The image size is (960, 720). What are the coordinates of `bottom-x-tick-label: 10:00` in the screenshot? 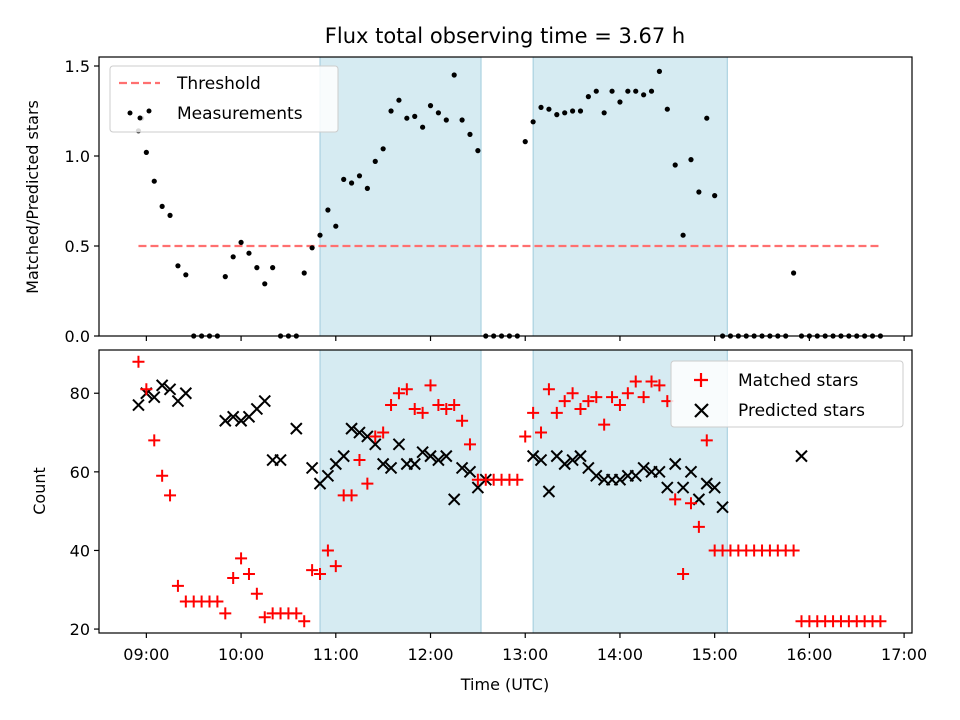 It's located at (241, 654).